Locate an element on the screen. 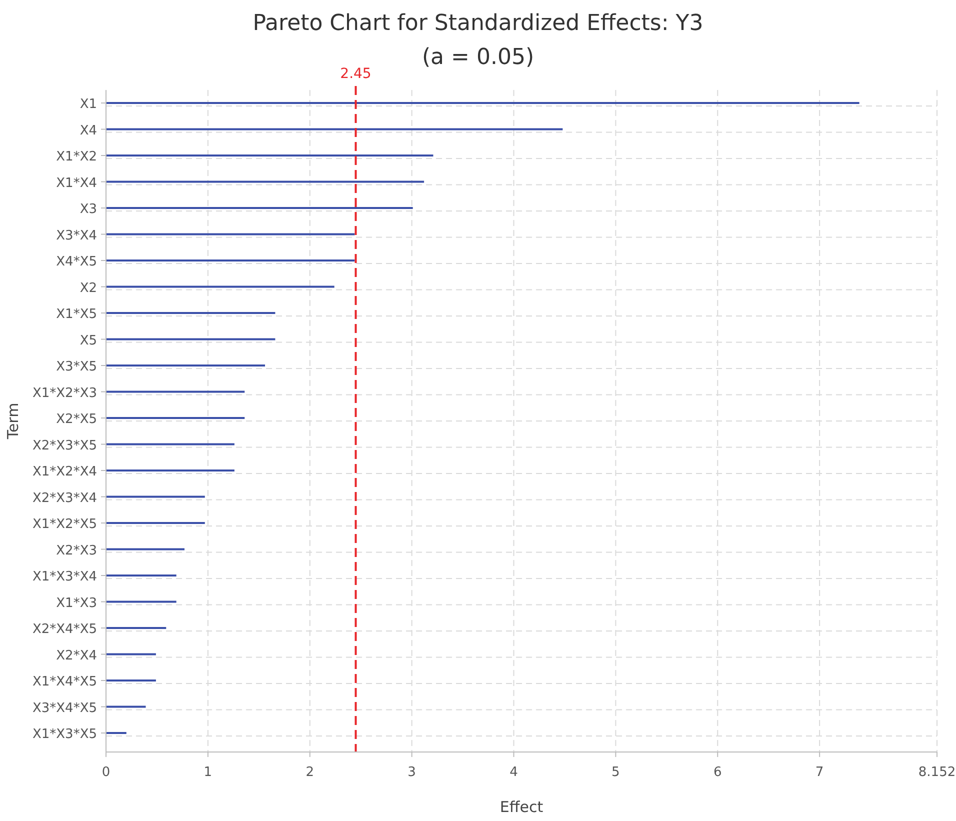  y-tick-label: X1*X3*X5 is located at coordinates (64, 734).